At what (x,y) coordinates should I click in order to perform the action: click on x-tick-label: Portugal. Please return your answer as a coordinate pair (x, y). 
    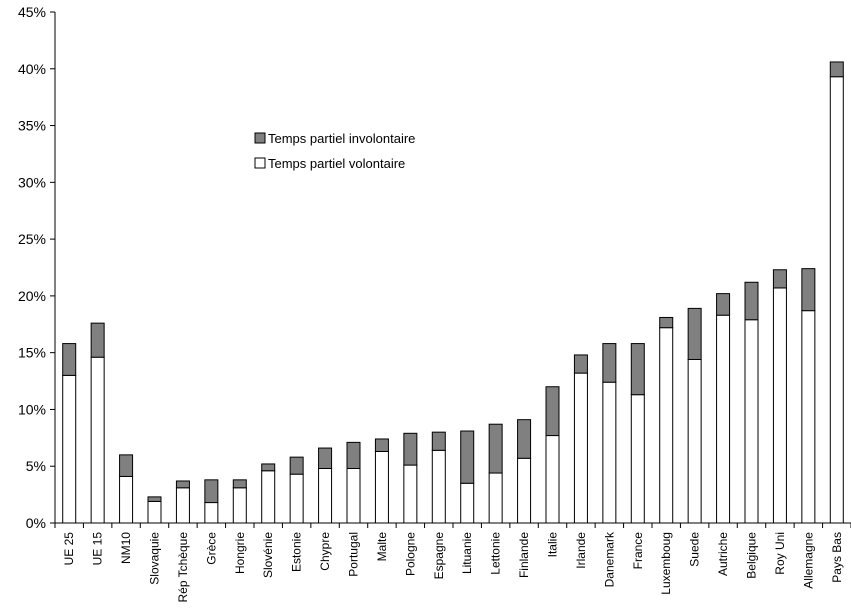
    Looking at the image, I should click on (354, 554).